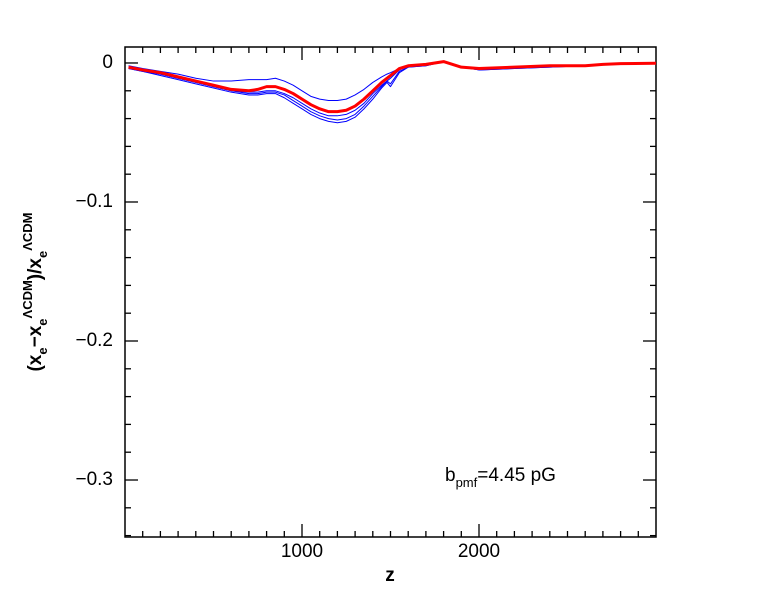 This screenshot has height=598, width=773. What do you see at coordinates (35, 362) in the screenshot?
I see `text-part: (x` at bounding box center [35, 362].